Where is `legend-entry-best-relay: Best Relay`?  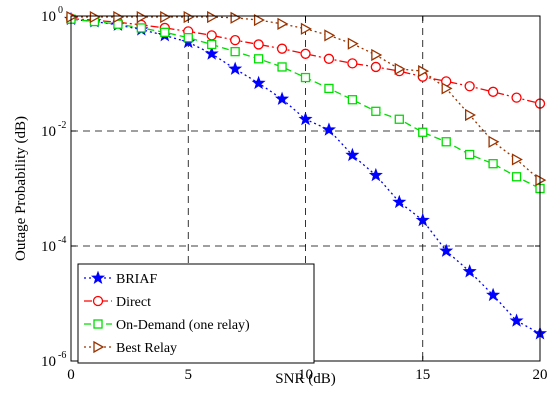 legend-entry-best-relay: Best Relay is located at coordinates (130, 348).